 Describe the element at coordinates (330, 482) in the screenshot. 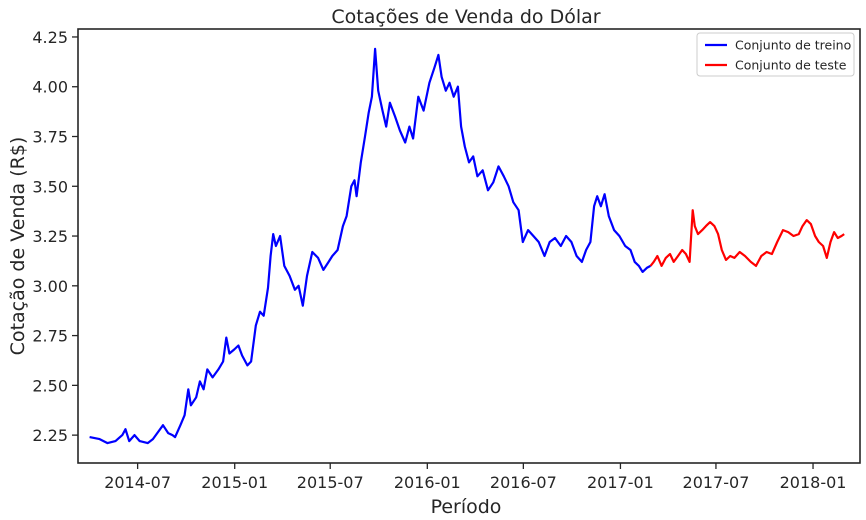

I see `x-tick-label: 2015-07` at that location.